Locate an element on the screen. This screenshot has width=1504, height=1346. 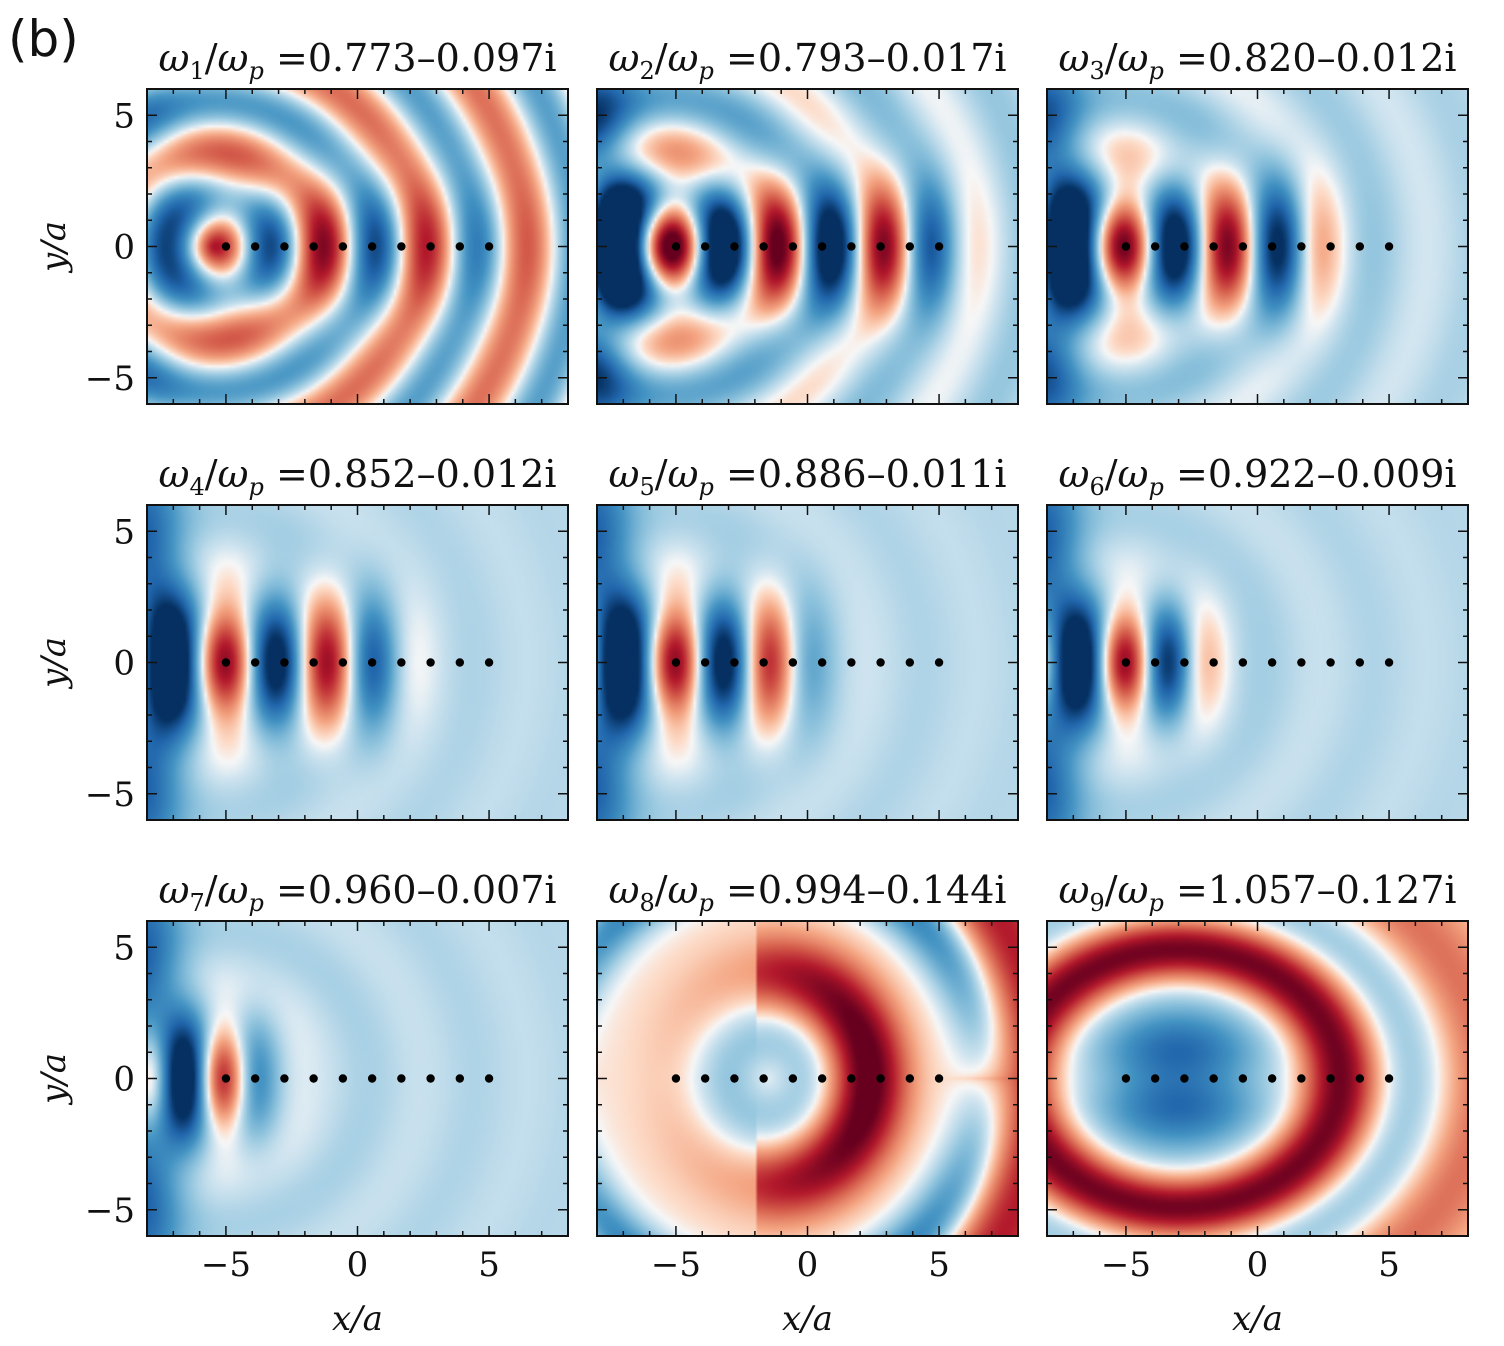
eigenfrequency-value: =0.994–0.144i is located at coordinates (860, 890).